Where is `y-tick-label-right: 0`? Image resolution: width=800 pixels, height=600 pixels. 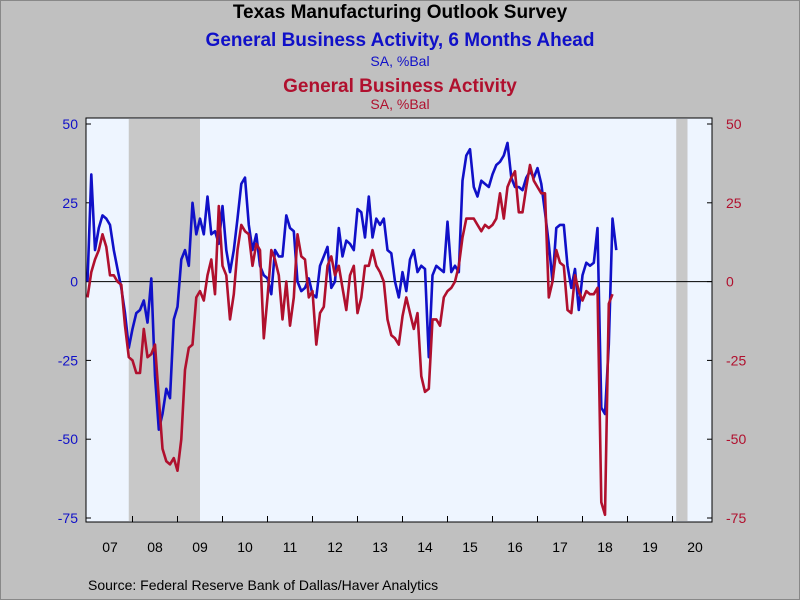
y-tick-label-right: 0 is located at coordinates (730, 282).